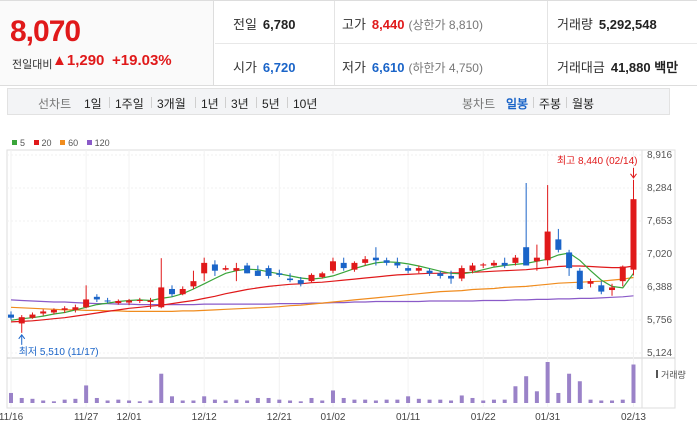  Describe the element at coordinates (210, 104) in the screenshot. I see `tab-line-1y: 1년` at that location.